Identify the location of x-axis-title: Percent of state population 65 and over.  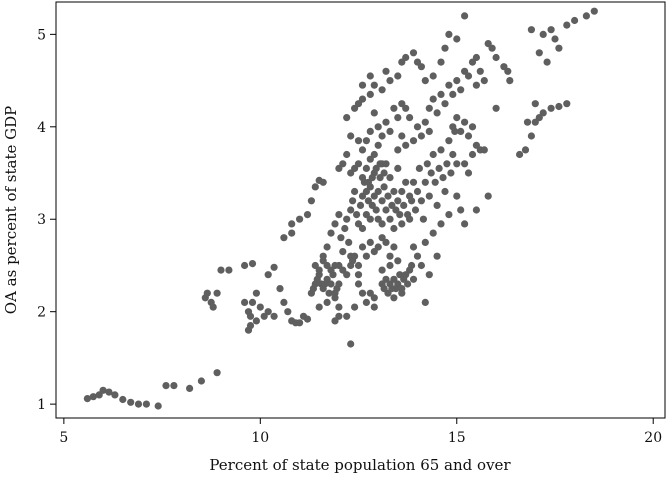
(360, 465).